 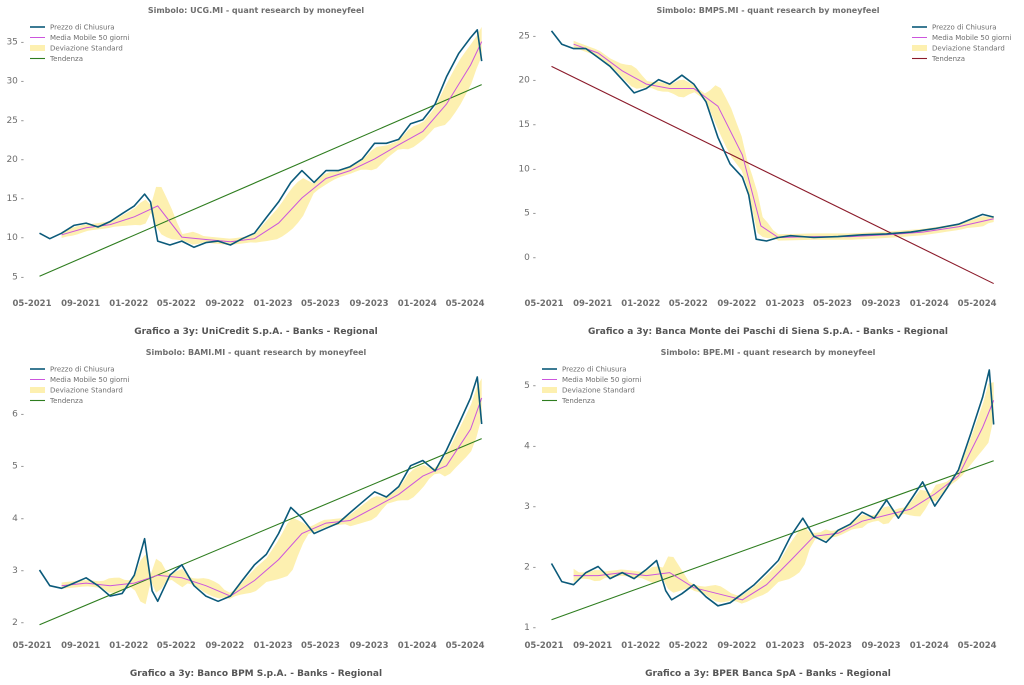 I want to click on y-tick-label: 3 -, so click(x=530, y=507).